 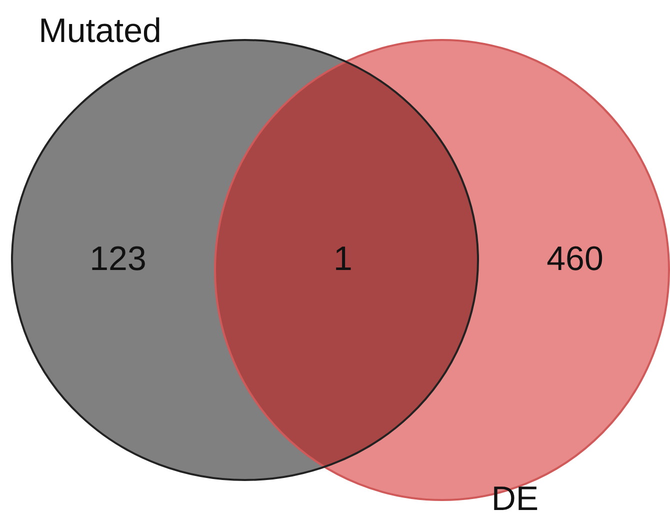 I want to click on data-label: 123, so click(x=118, y=259).